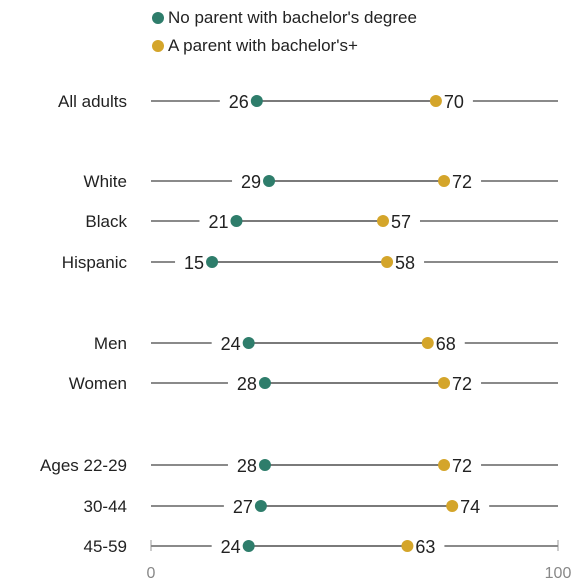  What do you see at coordinates (105, 506) in the screenshot?
I see `row-label: 30-44` at bounding box center [105, 506].